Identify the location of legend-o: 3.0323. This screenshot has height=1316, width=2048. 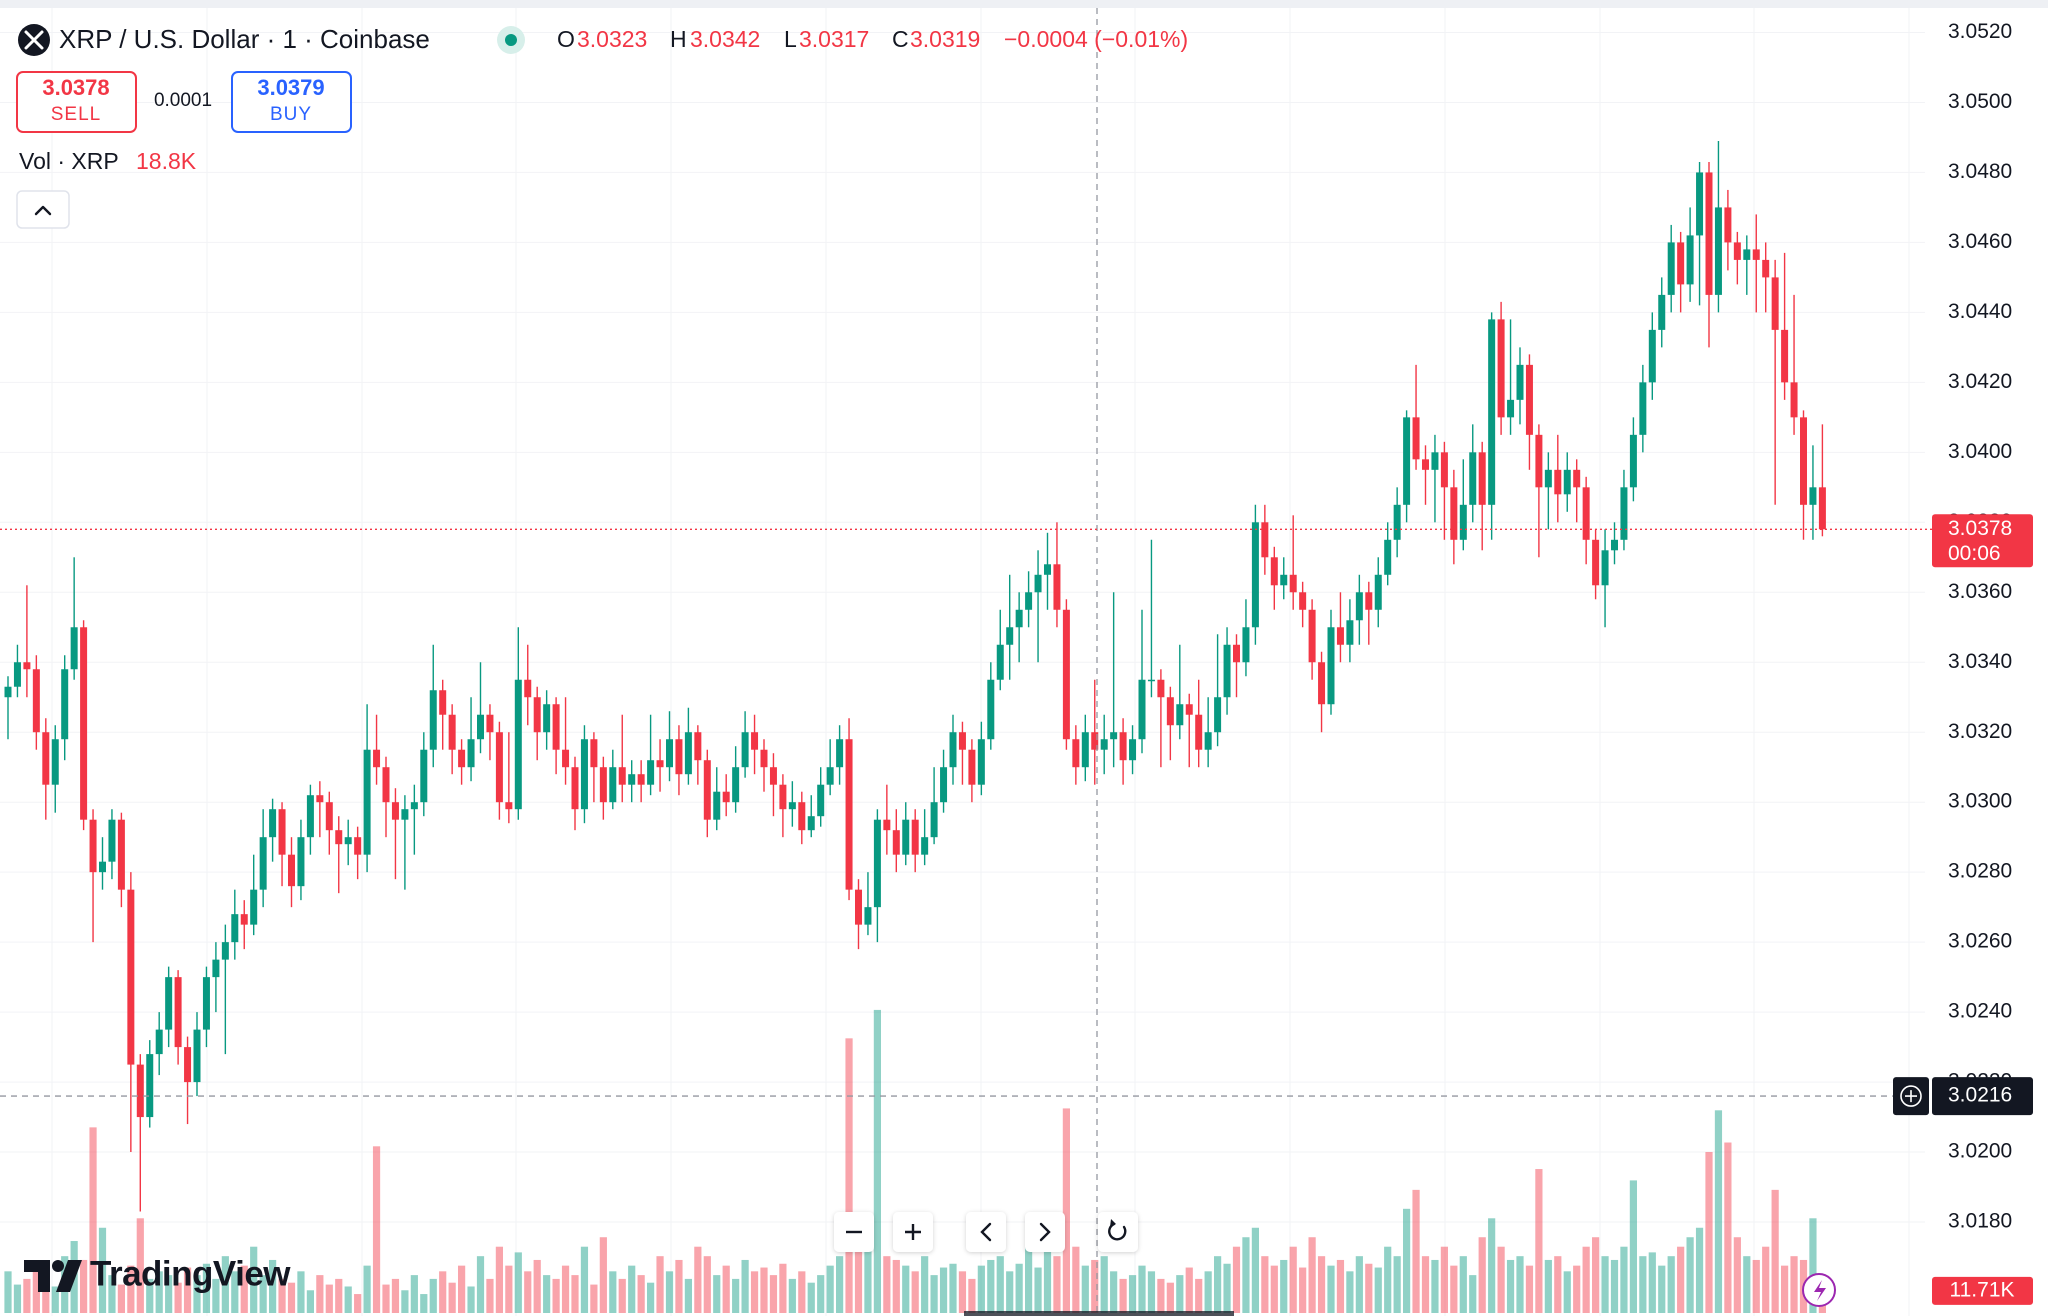
(612, 39).